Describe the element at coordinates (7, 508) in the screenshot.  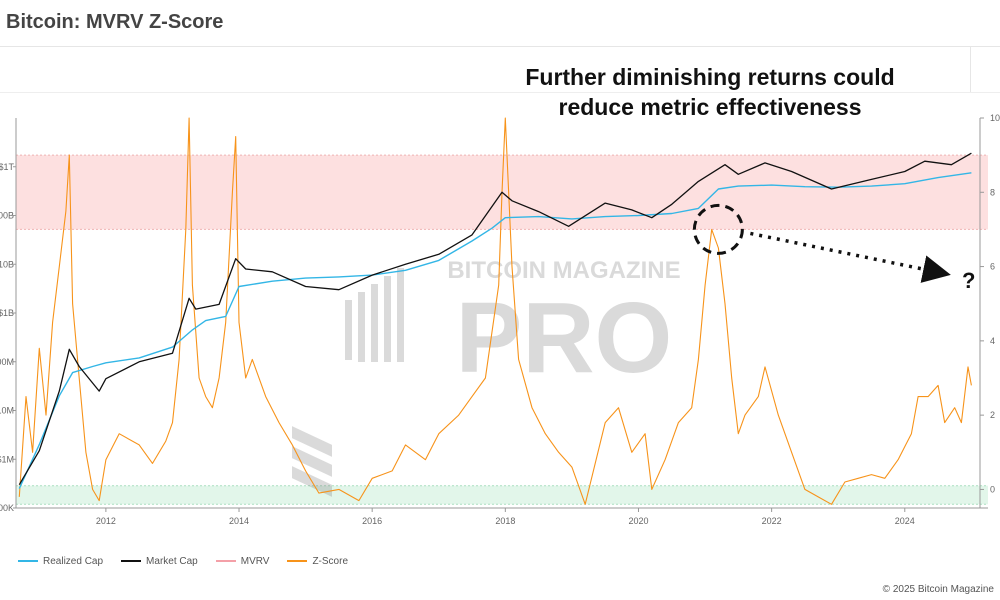
I see `y-left-tick-label: $100K` at that location.